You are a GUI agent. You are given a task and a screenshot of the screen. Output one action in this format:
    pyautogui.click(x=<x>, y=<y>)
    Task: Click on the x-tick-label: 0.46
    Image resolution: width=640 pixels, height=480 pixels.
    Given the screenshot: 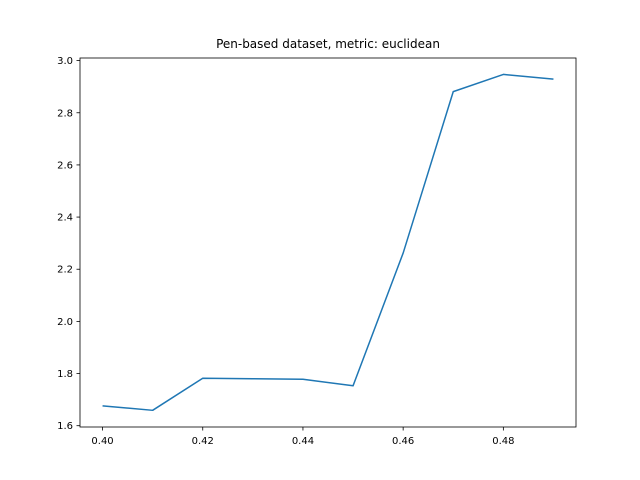 What is the action you would take?
    pyautogui.click(x=403, y=441)
    